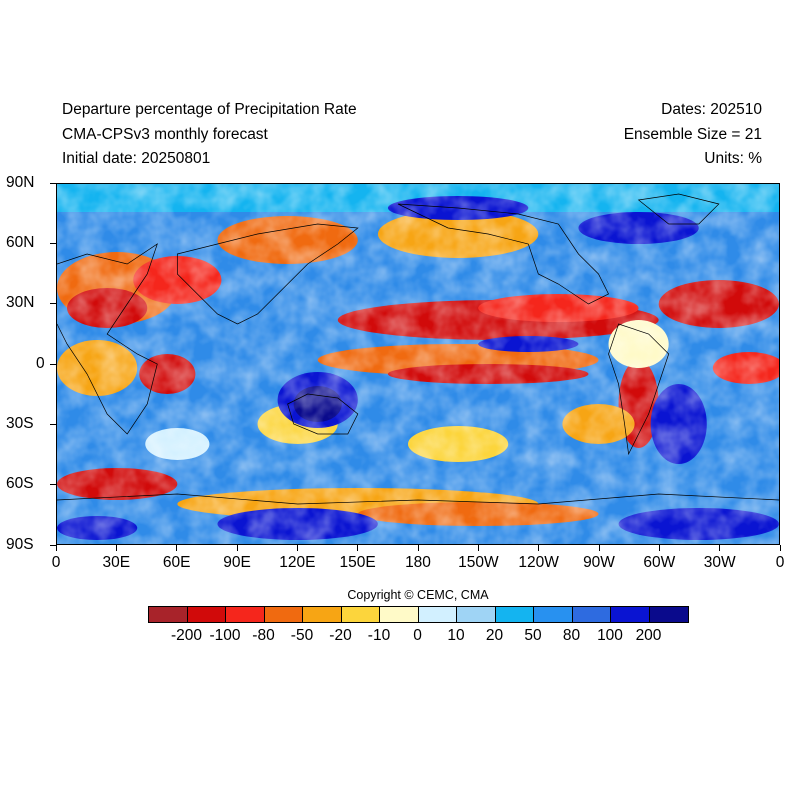  Describe the element at coordinates (20, 242) in the screenshot. I see `lat-label: 60N` at that location.